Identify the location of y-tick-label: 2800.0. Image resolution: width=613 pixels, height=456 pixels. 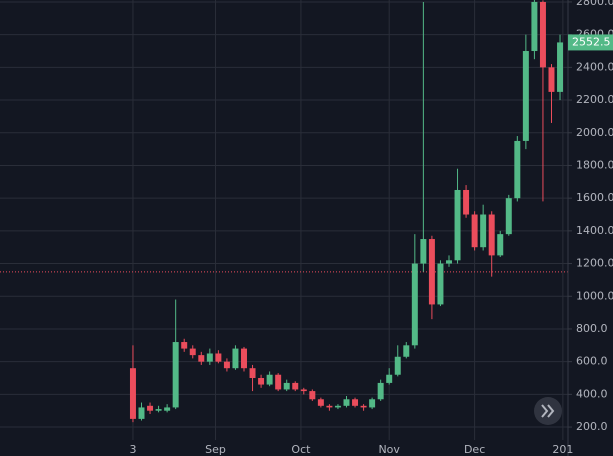
(594, 4).